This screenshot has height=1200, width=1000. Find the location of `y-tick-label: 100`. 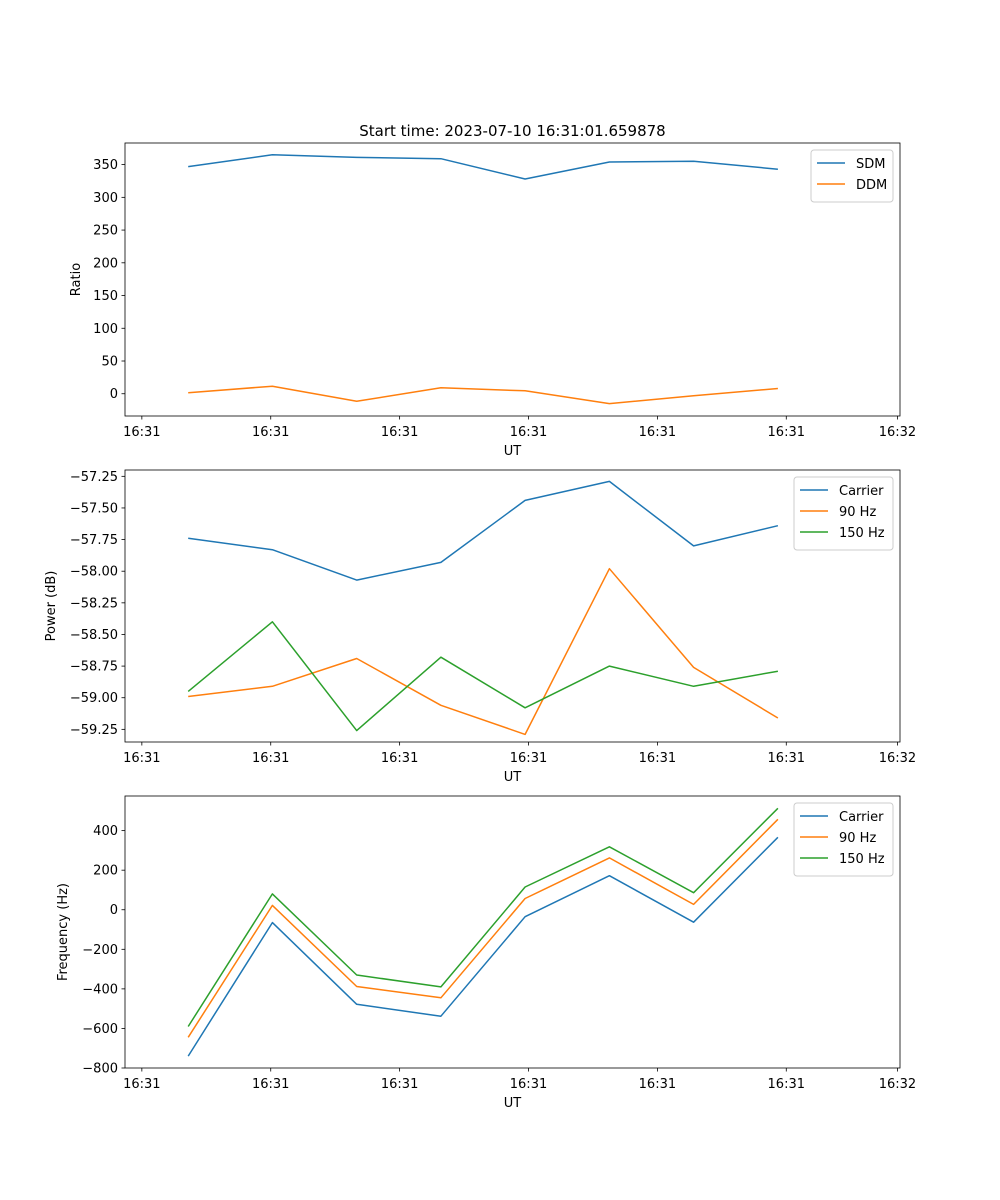

y-tick-label: 100 is located at coordinates (105, 329).